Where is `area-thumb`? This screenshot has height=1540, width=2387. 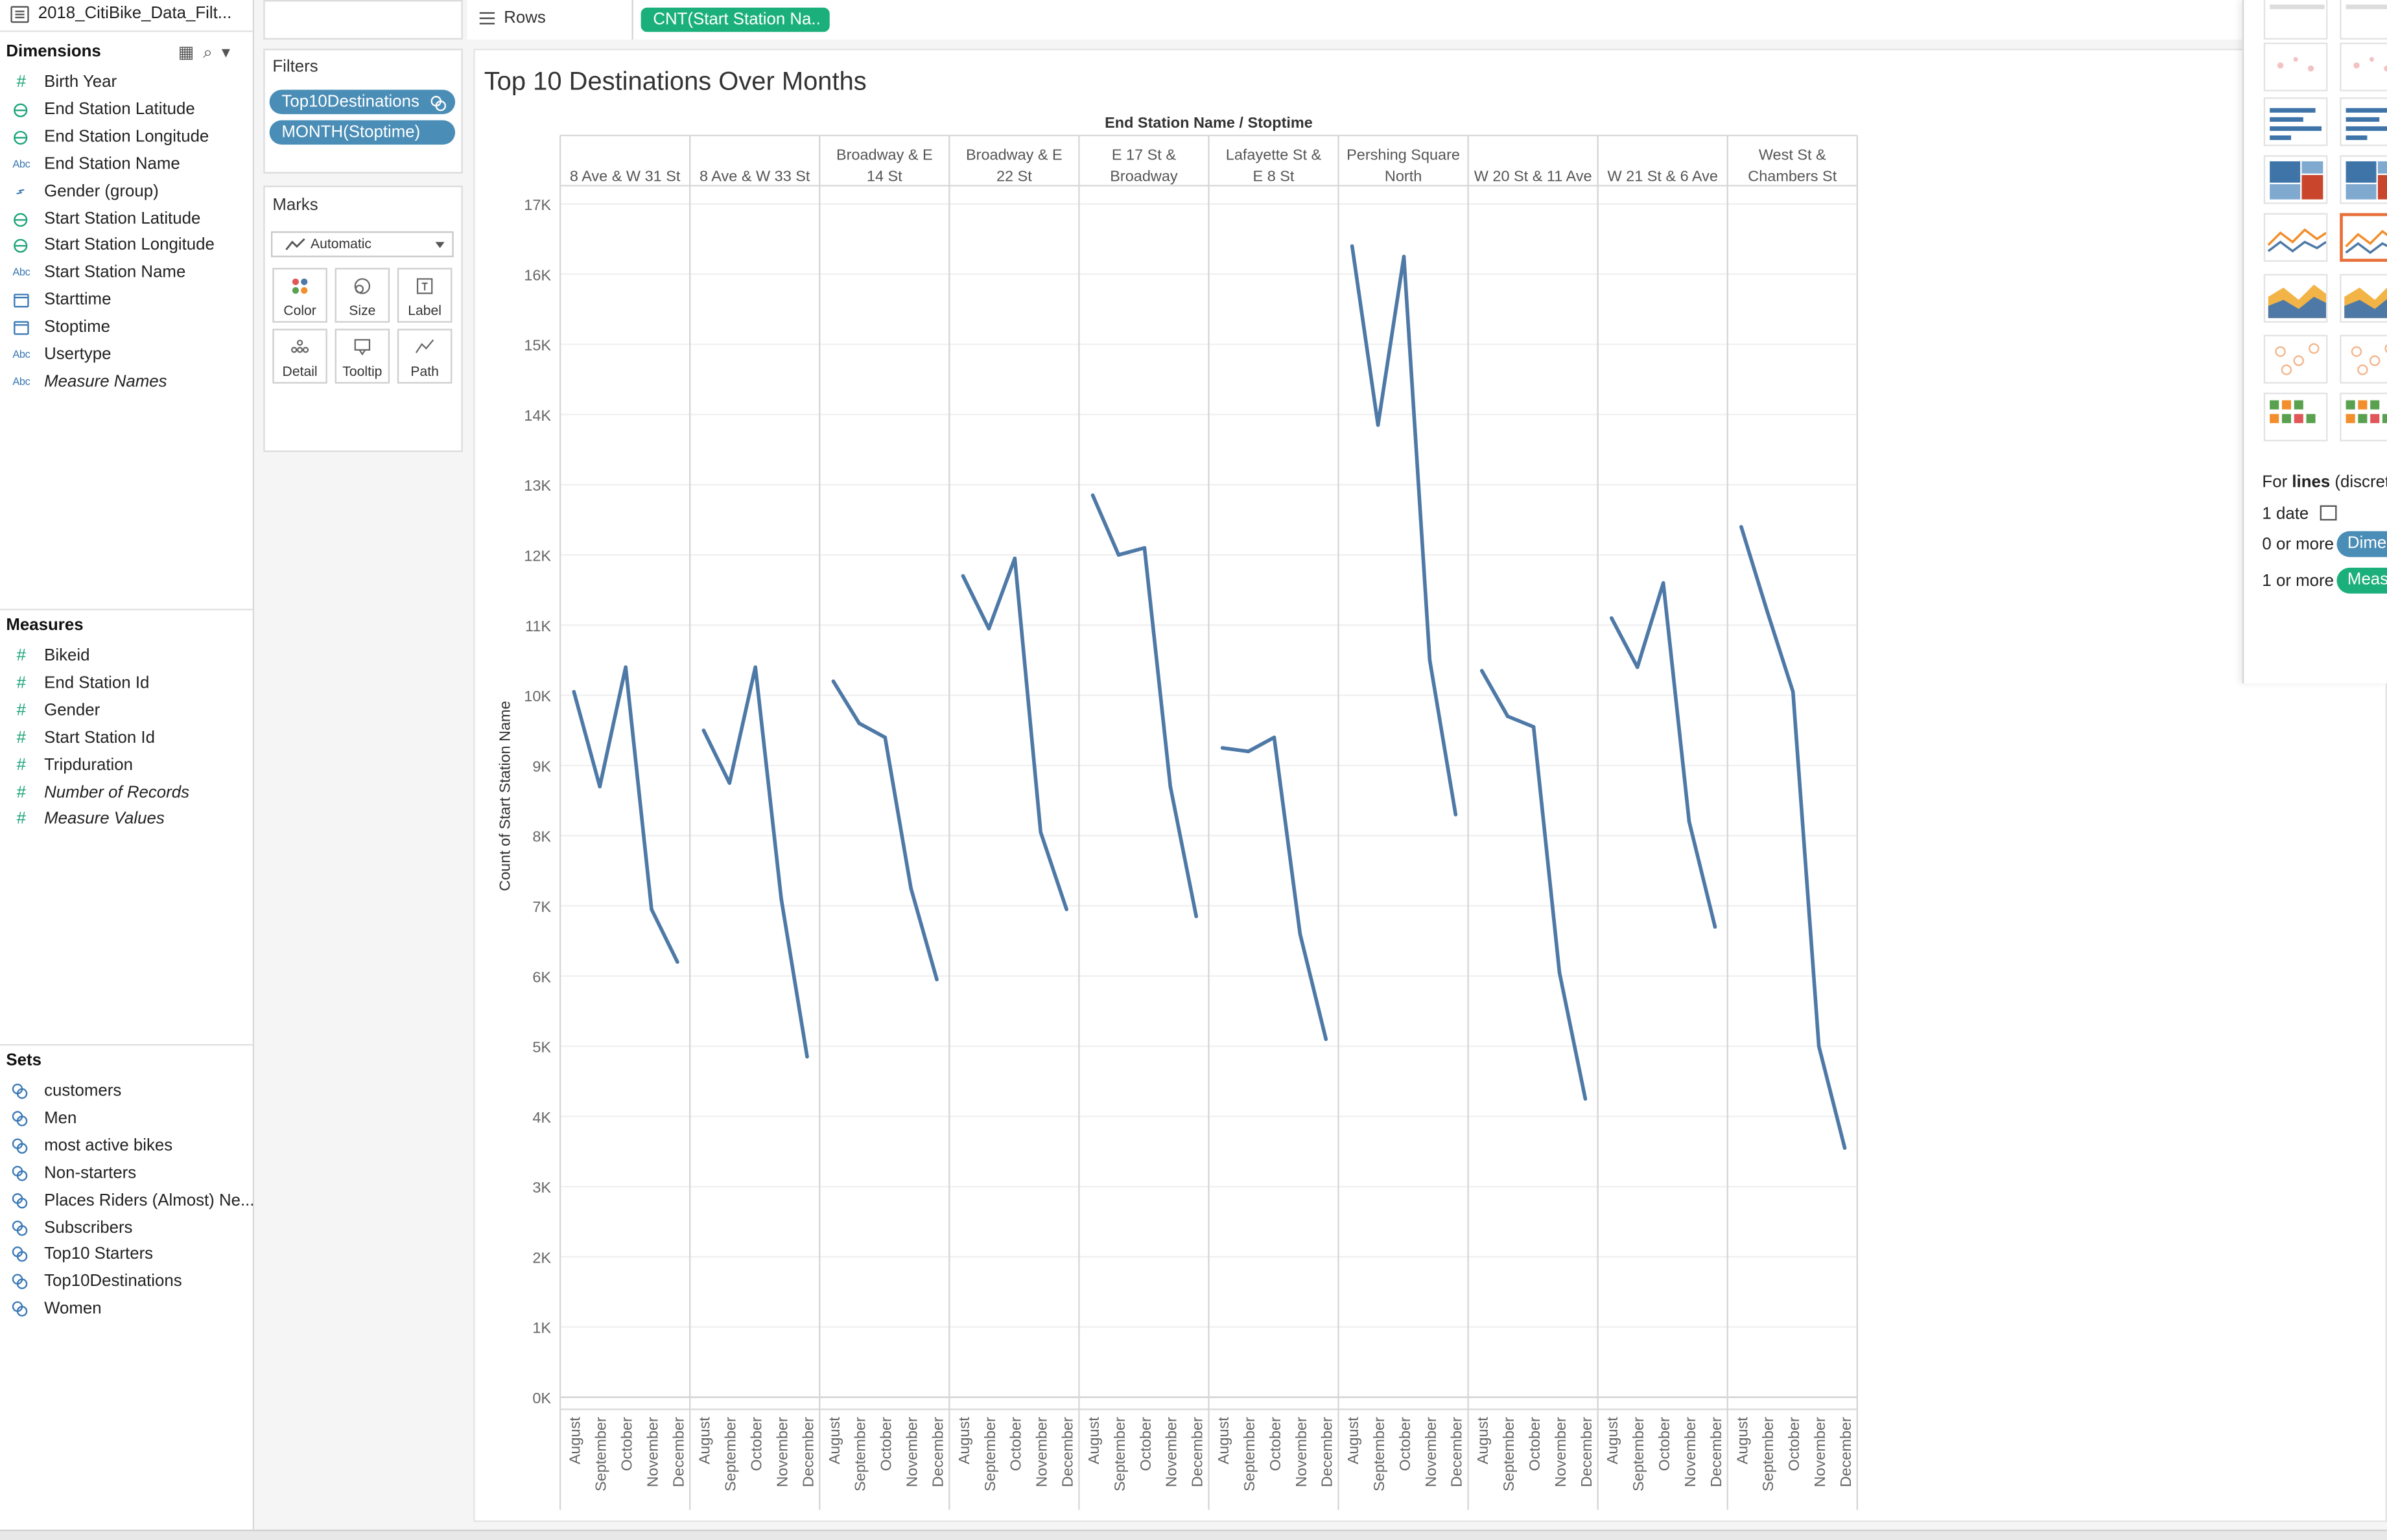 area-thumb is located at coordinates (2296, 298).